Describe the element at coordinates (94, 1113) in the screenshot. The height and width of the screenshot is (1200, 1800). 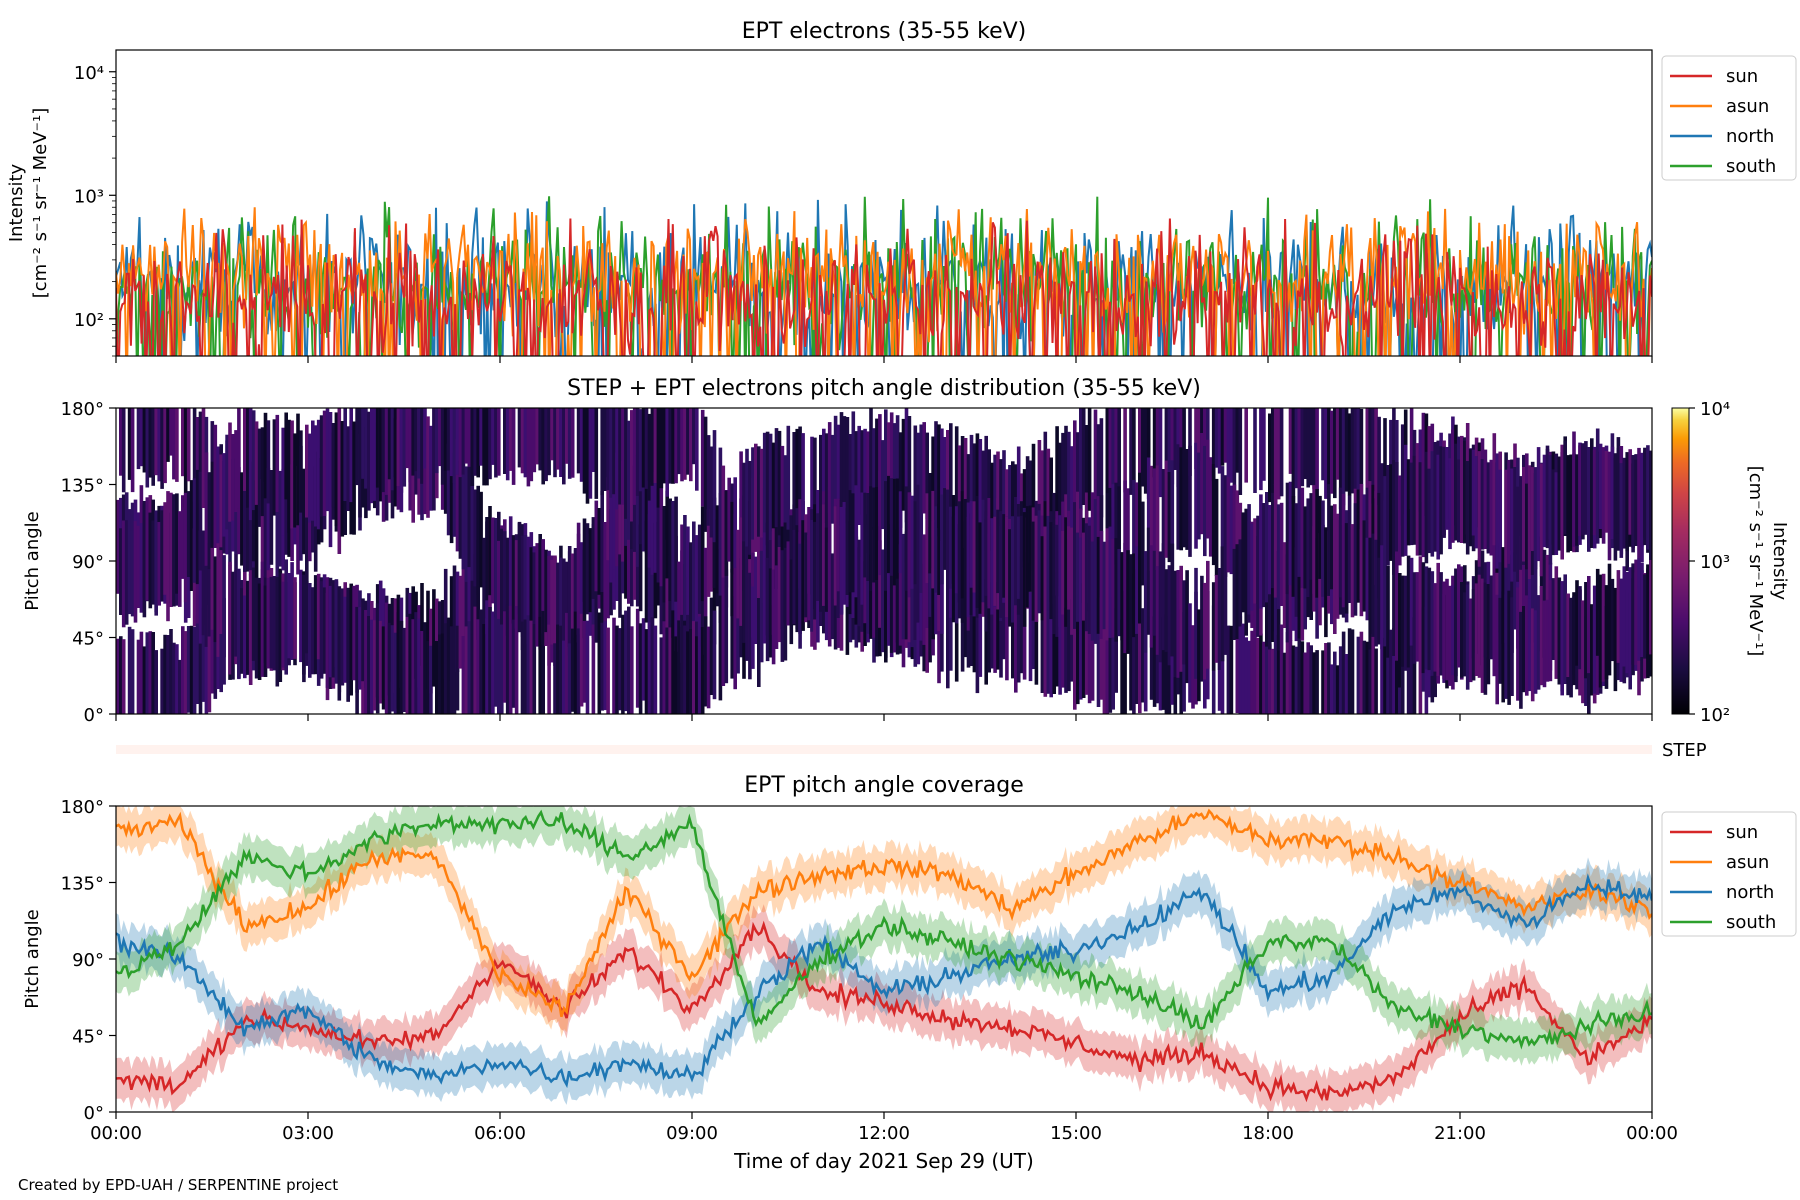
I see `coverage-y-tick-label: 0°` at that location.